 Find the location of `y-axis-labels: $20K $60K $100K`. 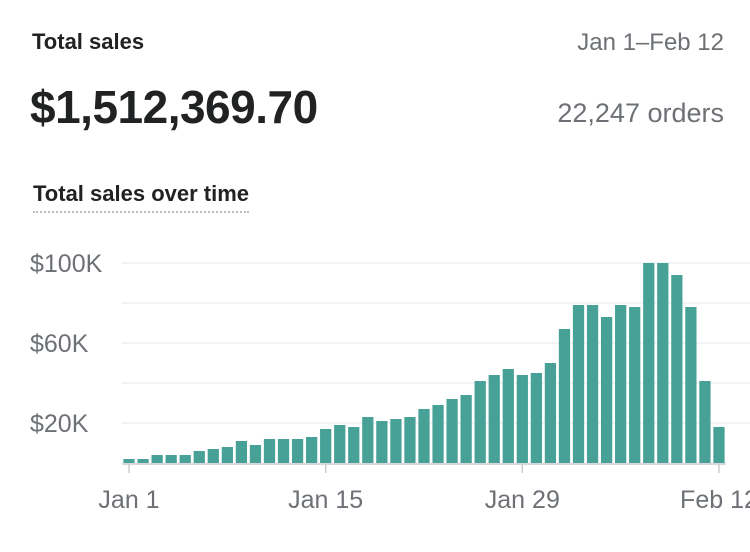

y-axis-labels: $20K $60K $100K is located at coordinates (66, 344).